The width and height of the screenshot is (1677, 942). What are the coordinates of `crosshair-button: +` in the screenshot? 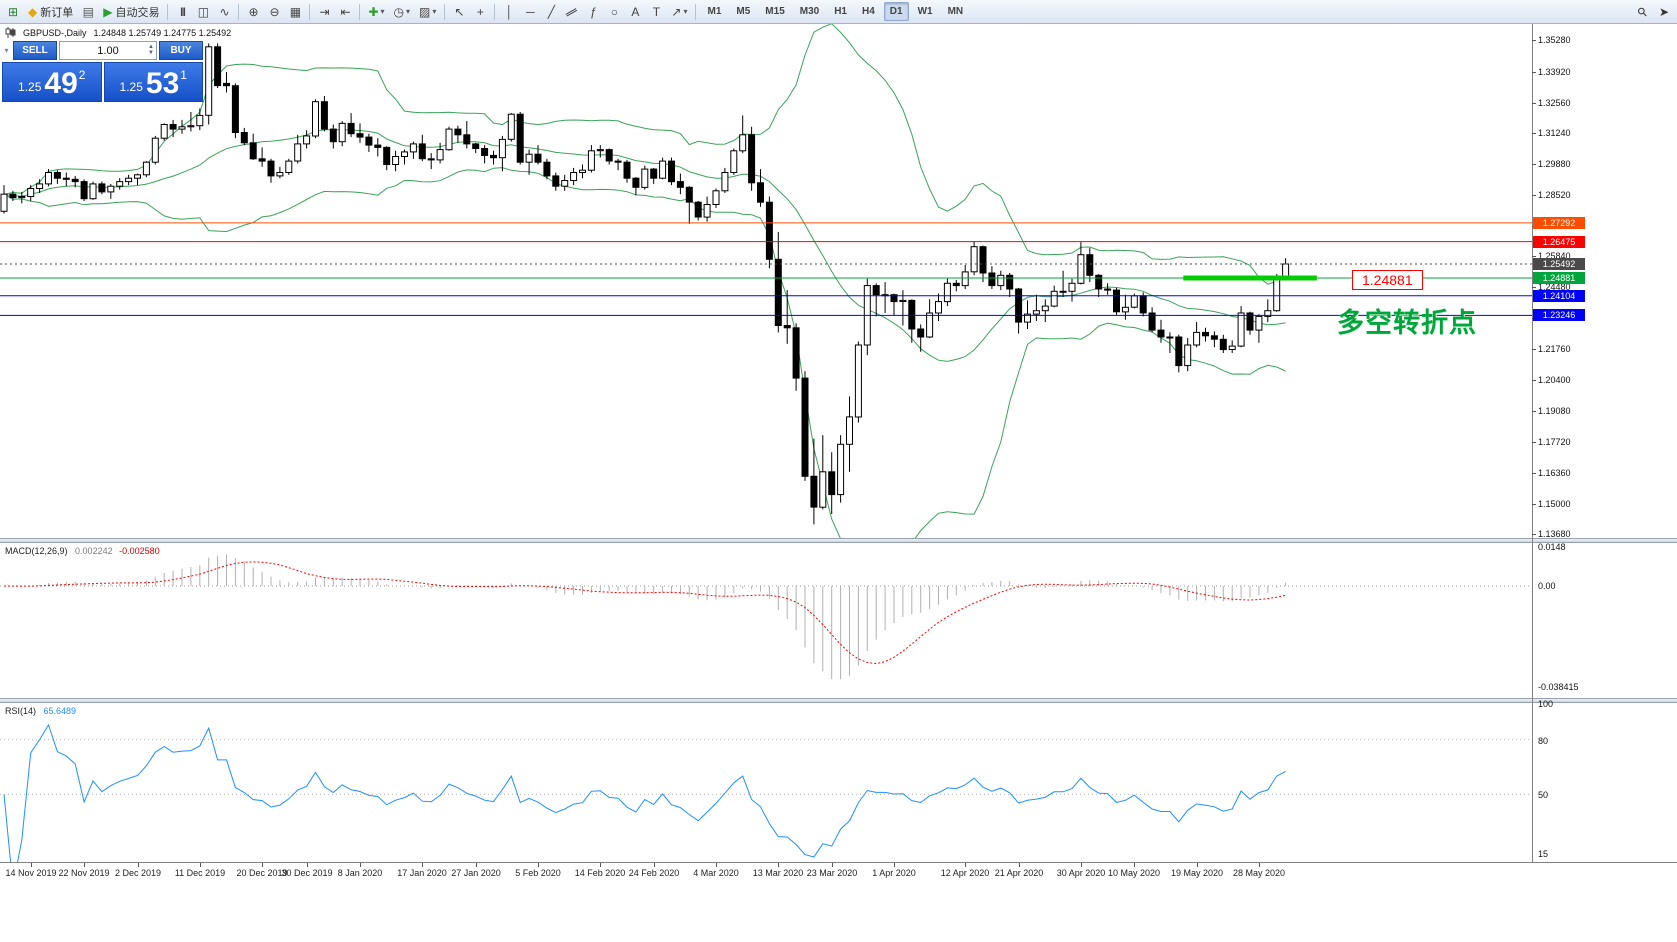 It's located at (480, 12).